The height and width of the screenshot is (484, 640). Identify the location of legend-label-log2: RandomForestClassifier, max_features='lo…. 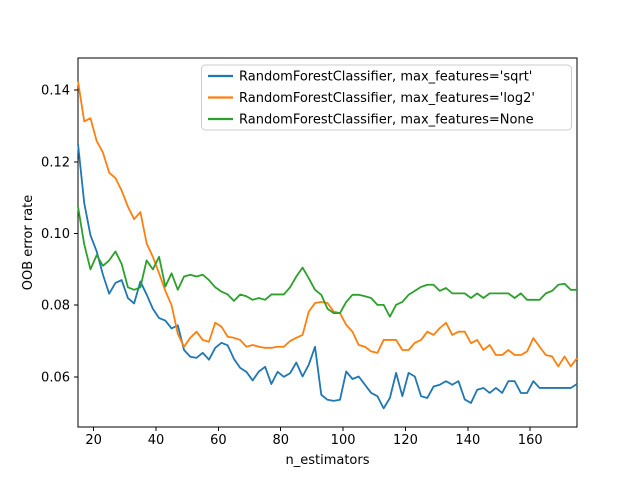
(387, 98).